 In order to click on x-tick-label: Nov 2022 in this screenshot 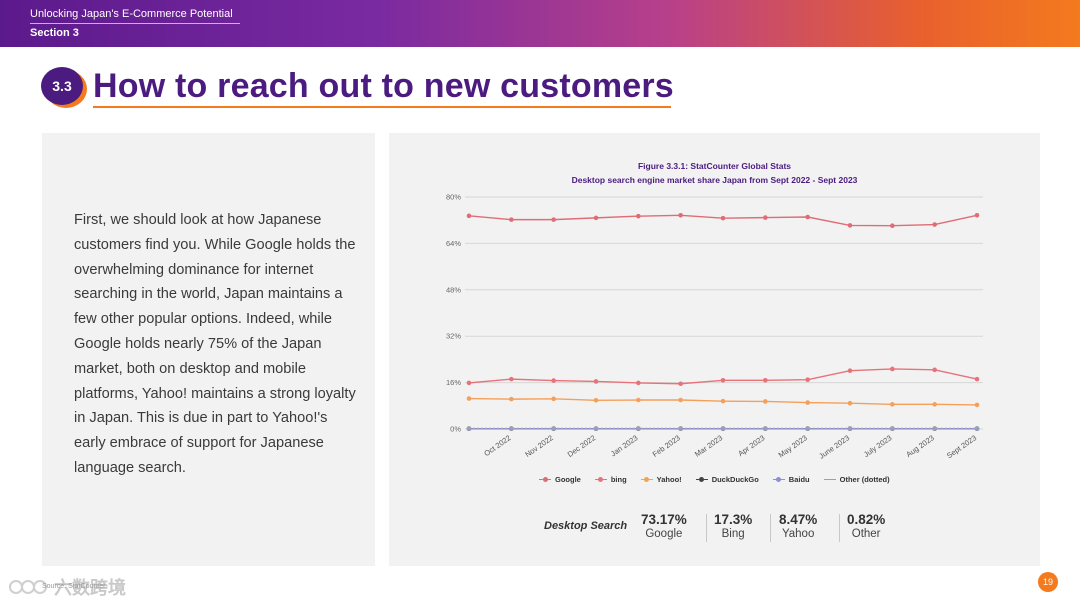, I will do `click(538, 446)`.